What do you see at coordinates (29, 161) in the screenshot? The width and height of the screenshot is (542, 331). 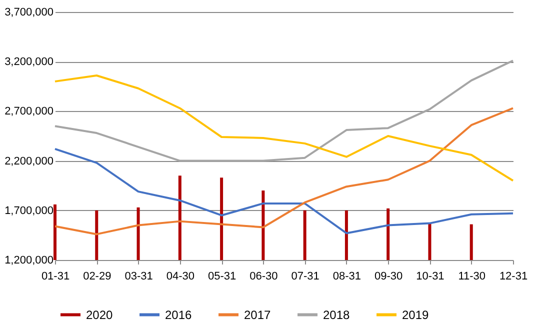 I see `y-tick-label: 2,200,000` at bounding box center [29, 161].